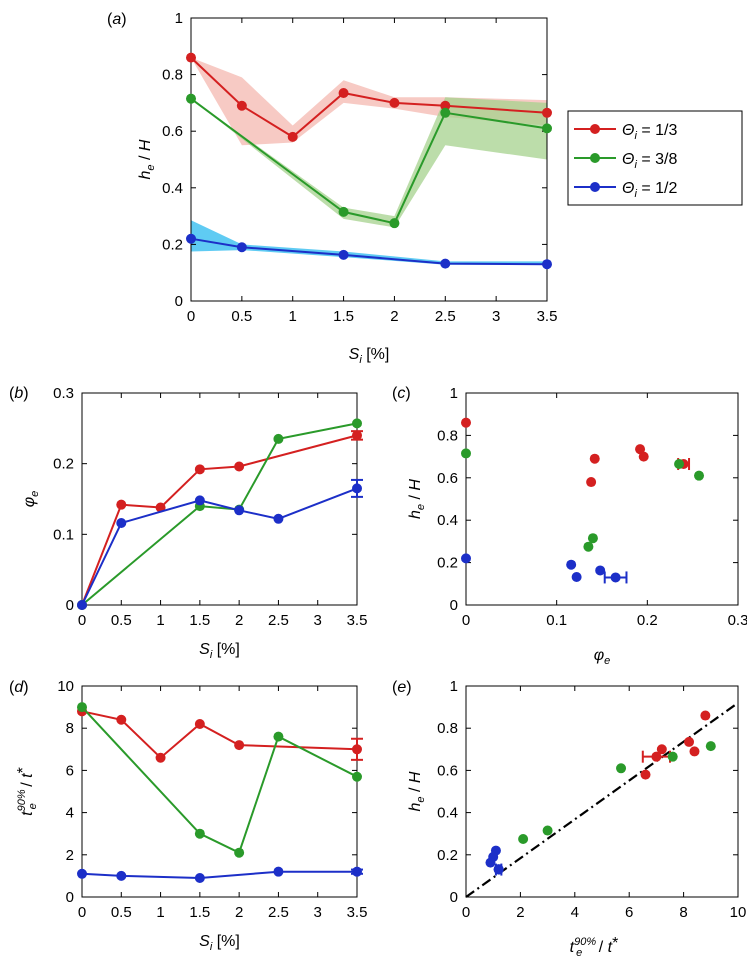 This screenshot has height=963, width=747. What do you see at coordinates (239, 912) in the screenshot?
I see `d-xtick-label: 2` at bounding box center [239, 912].